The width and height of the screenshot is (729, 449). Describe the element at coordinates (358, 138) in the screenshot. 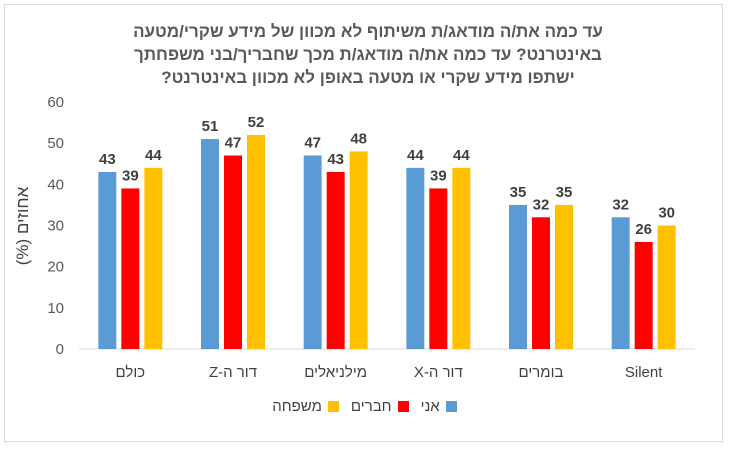

I see `data-label: 48` at that location.